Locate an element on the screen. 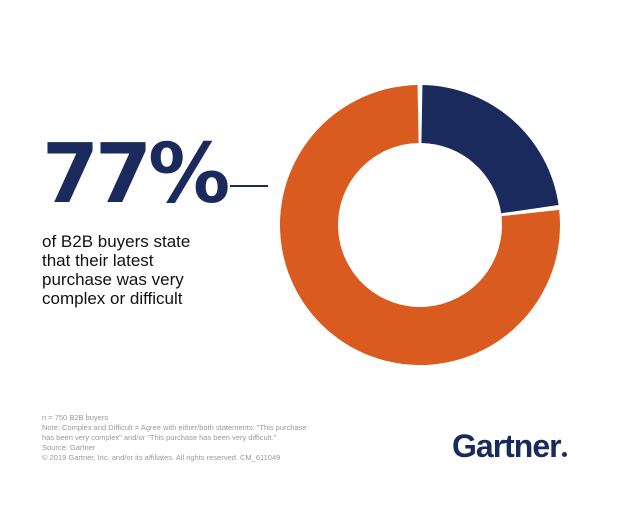 The height and width of the screenshot is (512, 620). stat-caption-line: of B2B buyers state is located at coordinates (116, 241).